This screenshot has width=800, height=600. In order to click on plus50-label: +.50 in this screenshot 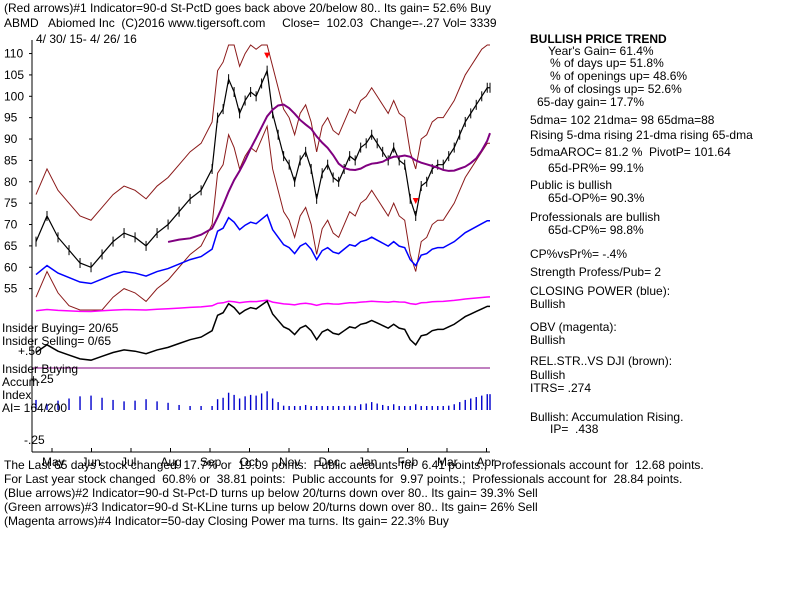, I will do `click(30, 351)`.